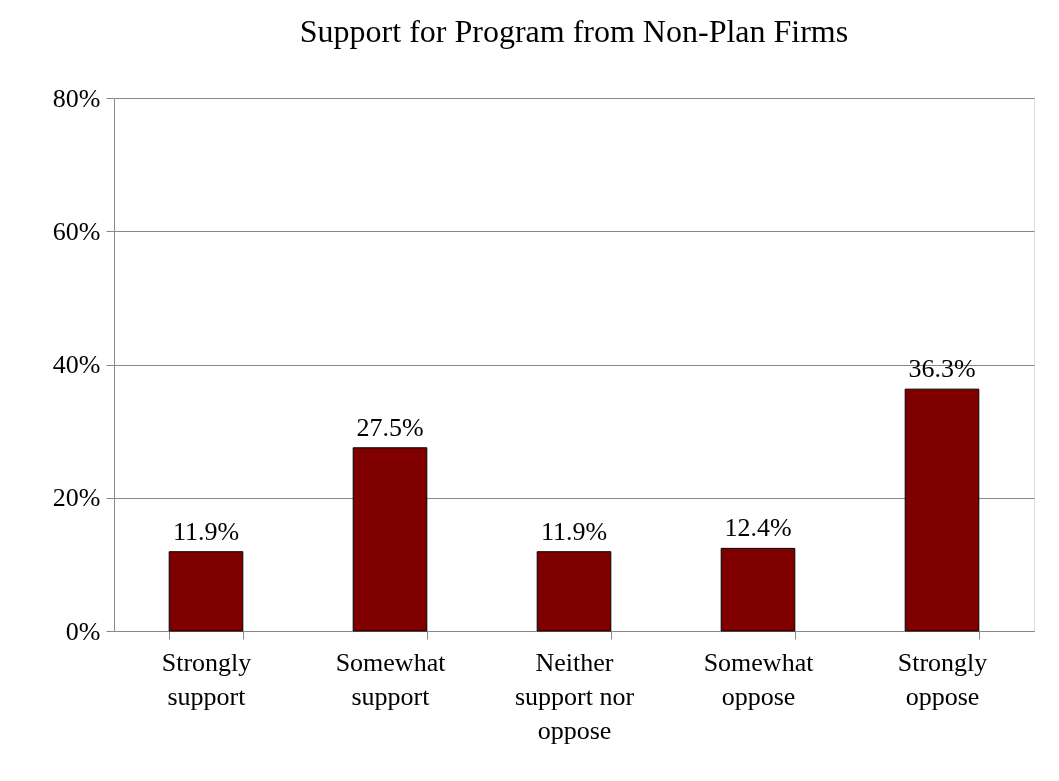  Describe the element at coordinates (206, 679) in the screenshot. I see `x-tick-label: Strongly support` at that location.